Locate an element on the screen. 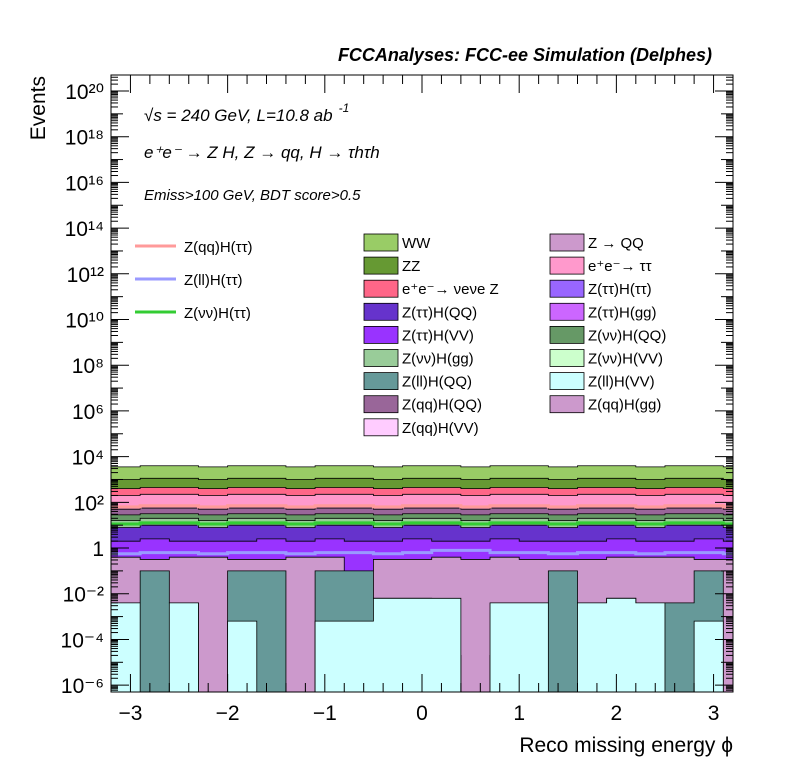 The height and width of the screenshot is (772, 796). y-tick-label: 10⁻⁴ is located at coordinates (82, 640).